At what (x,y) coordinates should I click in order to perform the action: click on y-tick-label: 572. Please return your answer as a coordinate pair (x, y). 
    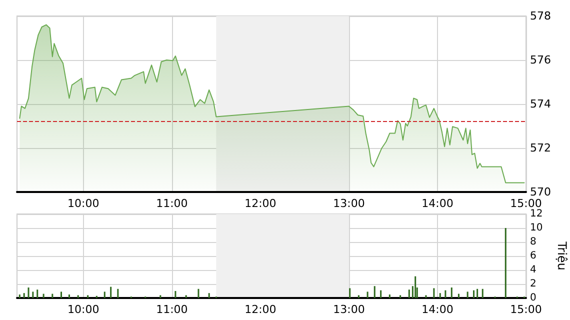
    Looking at the image, I should click on (540, 148).